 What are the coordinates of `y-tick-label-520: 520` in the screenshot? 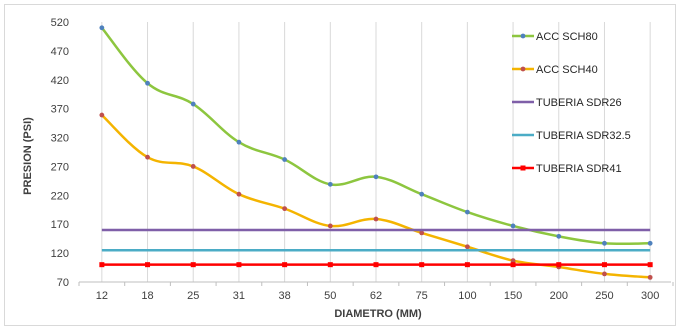 It's located at (60, 23).